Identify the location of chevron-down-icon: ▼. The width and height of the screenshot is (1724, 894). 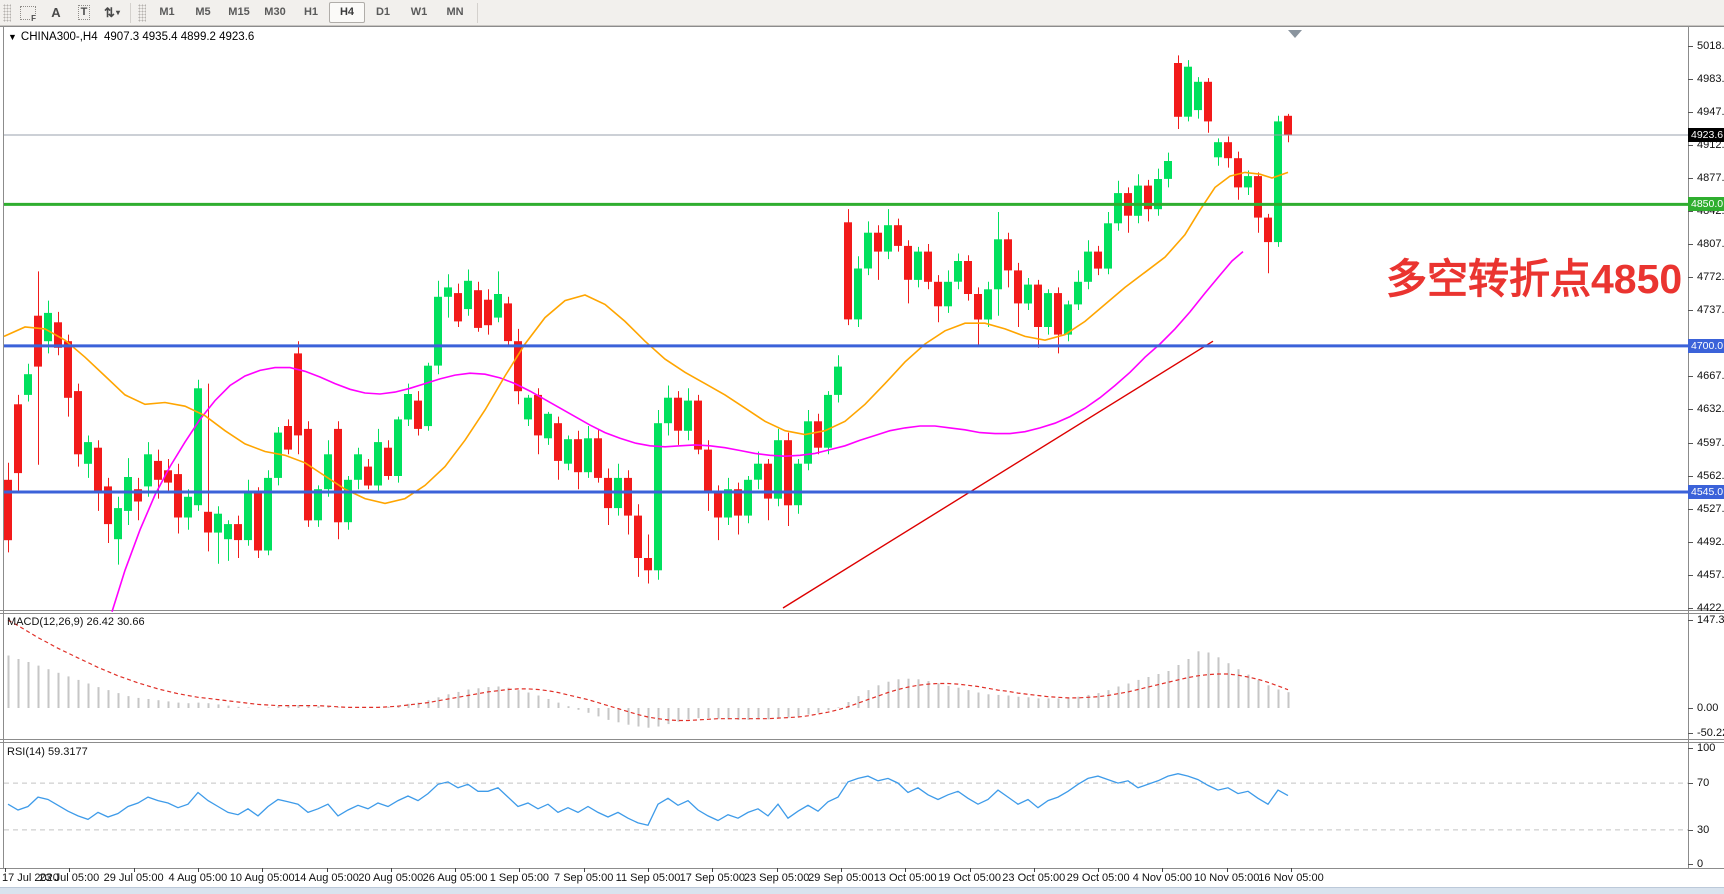
(12, 37).